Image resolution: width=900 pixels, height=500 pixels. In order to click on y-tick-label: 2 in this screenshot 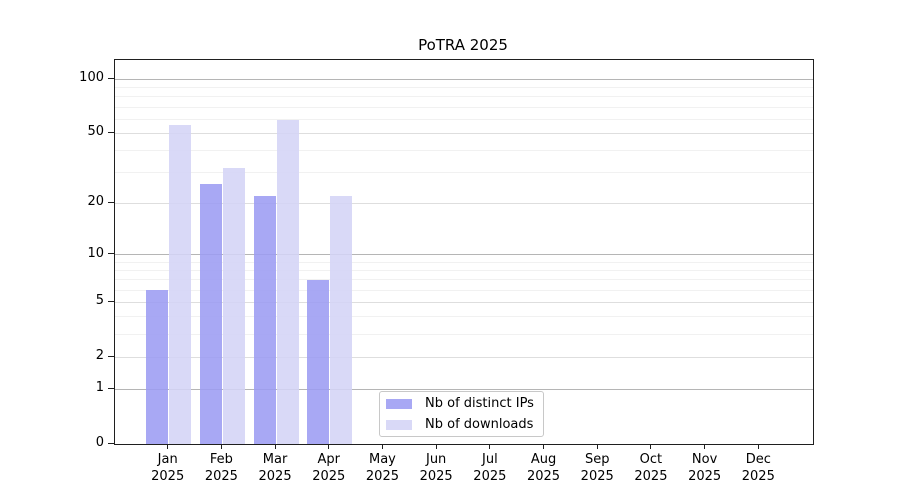, I will do `click(99, 356)`.